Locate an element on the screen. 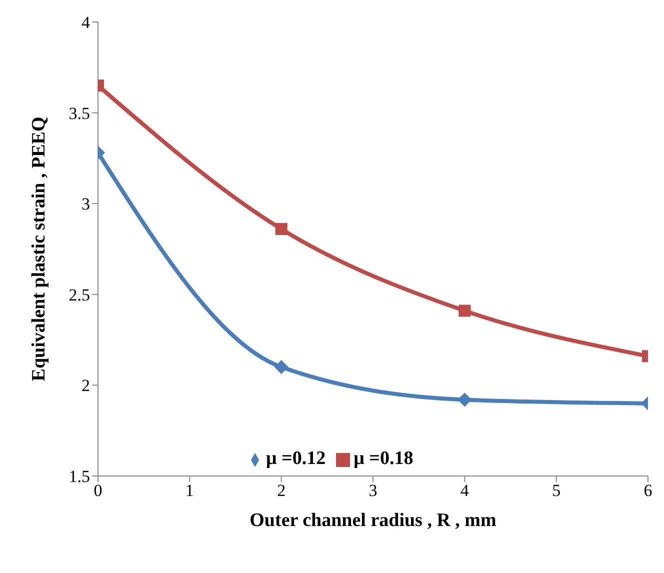  y-tick-label: 2.5 is located at coordinates (79, 294).